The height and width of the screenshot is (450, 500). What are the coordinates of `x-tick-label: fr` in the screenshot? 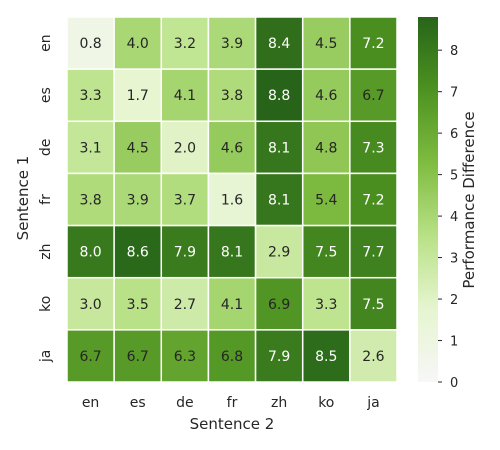 It's located at (232, 403).